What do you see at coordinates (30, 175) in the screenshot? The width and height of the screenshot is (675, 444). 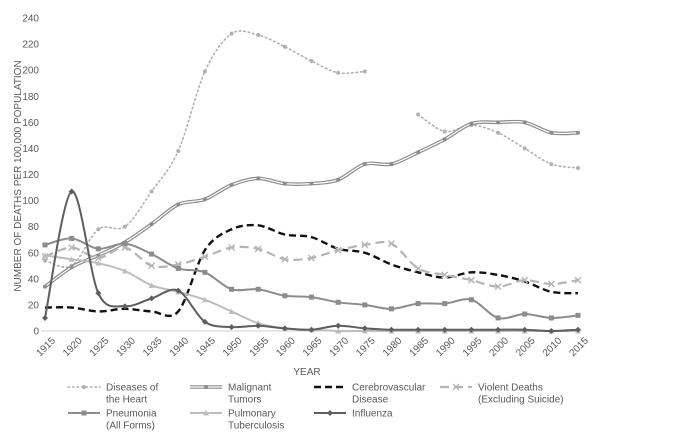 I see `y-tick-label: 120` at bounding box center [30, 175].